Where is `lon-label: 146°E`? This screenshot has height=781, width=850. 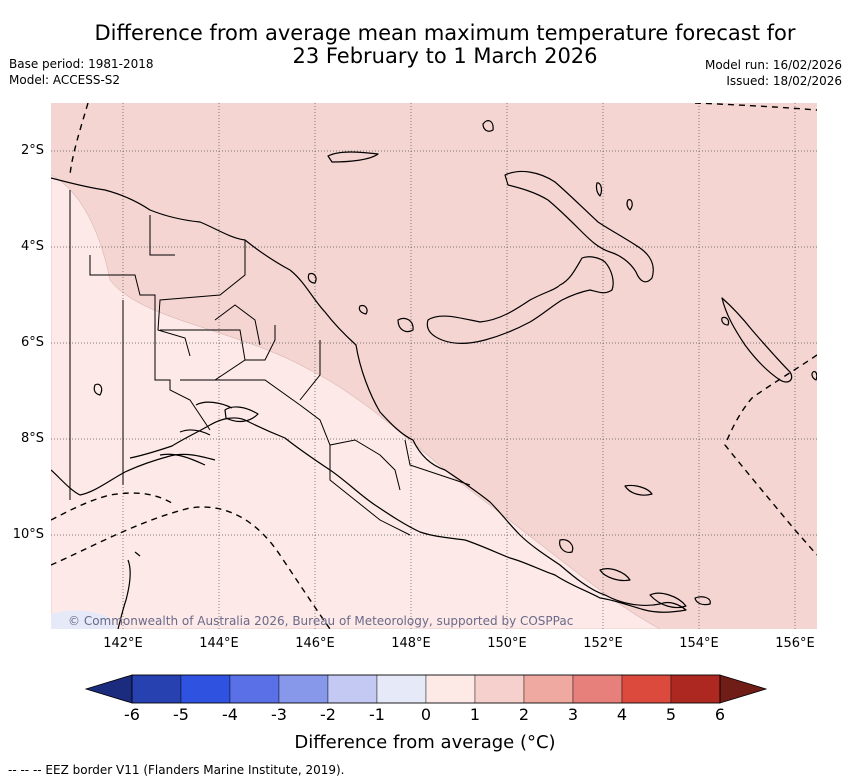 lon-label: 146°E is located at coordinates (315, 643).